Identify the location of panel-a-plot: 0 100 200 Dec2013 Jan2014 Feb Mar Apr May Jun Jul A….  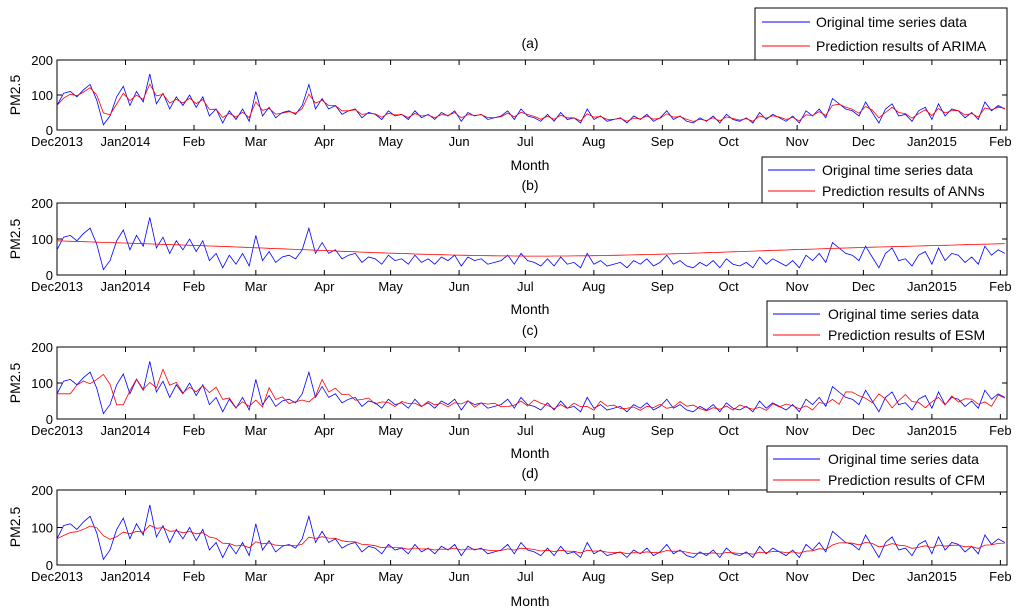
(521, 101).